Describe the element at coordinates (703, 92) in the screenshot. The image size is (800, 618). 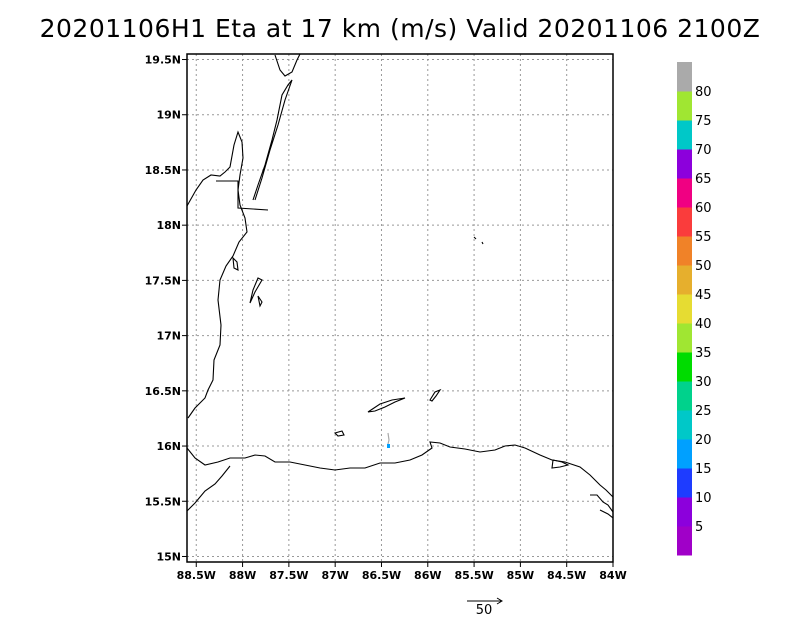
I see `colorbar-label: 80` at that location.